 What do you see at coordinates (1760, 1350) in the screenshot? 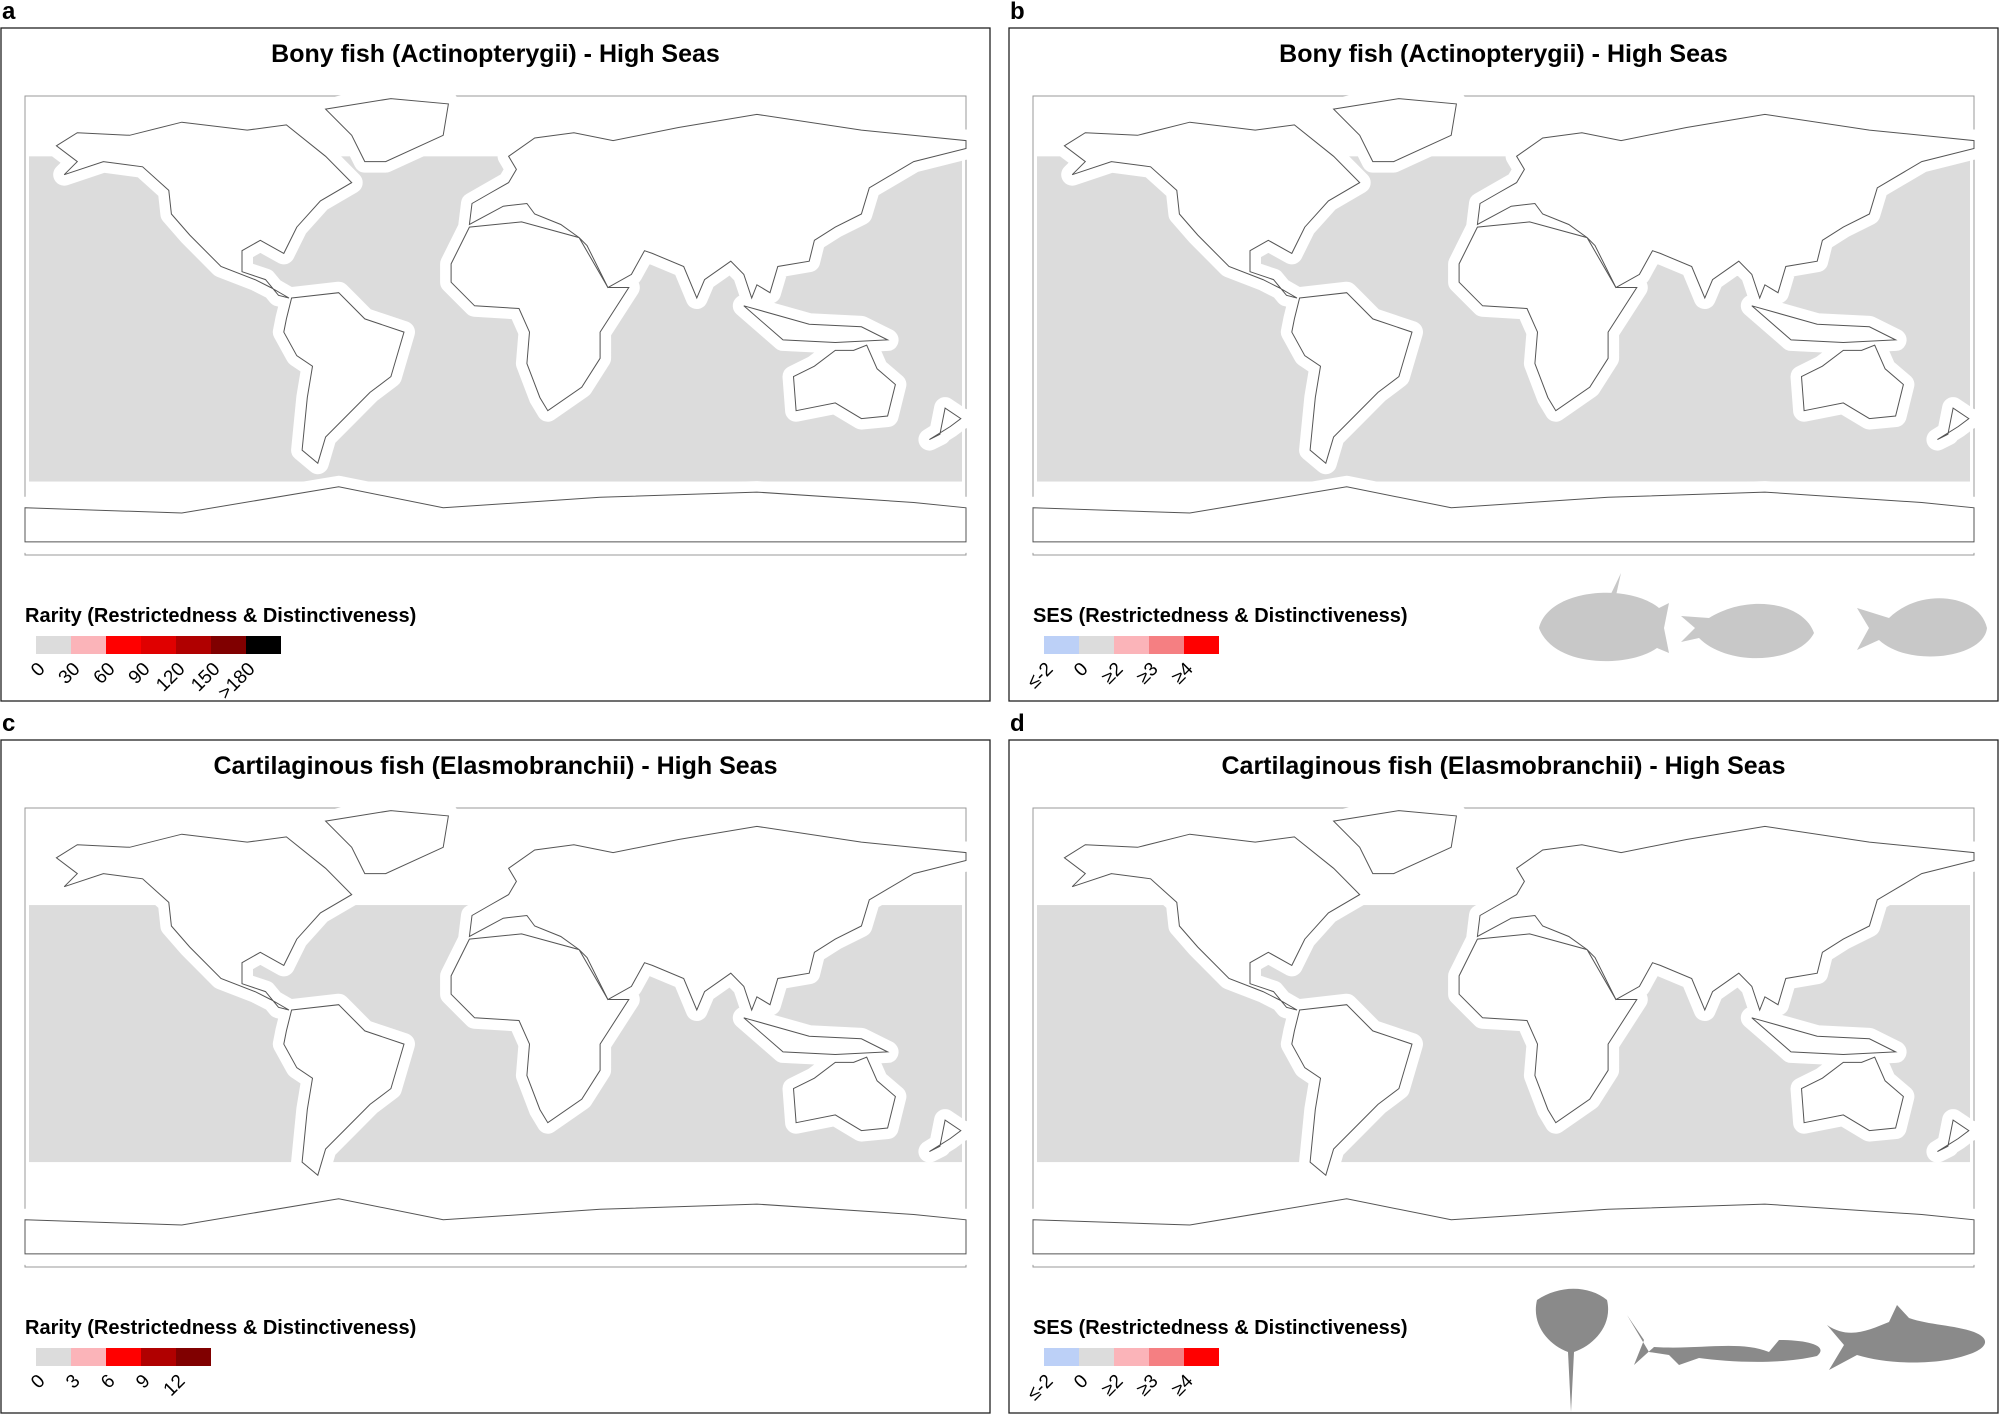
I see `elasmo-silhouettes` at bounding box center [1760, 1350].